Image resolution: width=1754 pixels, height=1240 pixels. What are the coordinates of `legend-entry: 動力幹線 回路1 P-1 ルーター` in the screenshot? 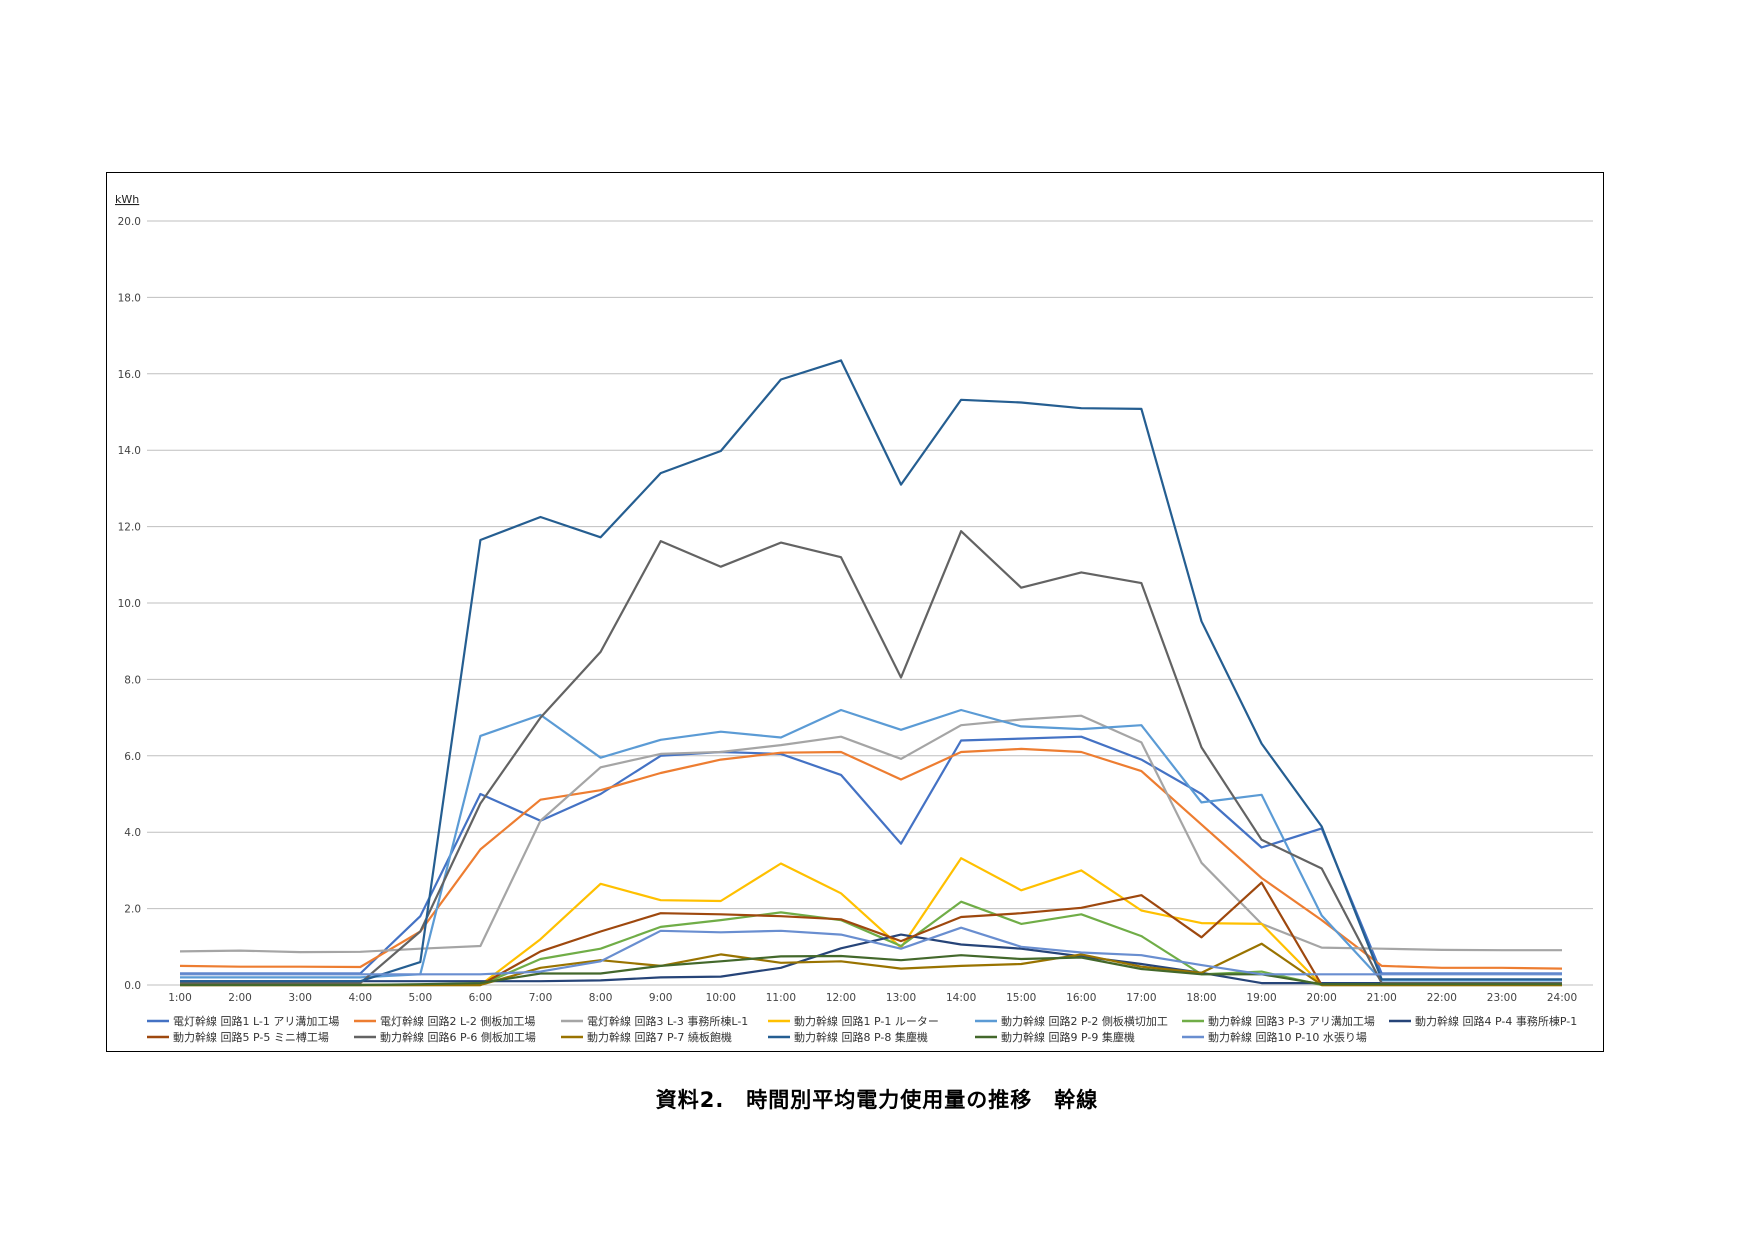 It's located at (853, 1021).